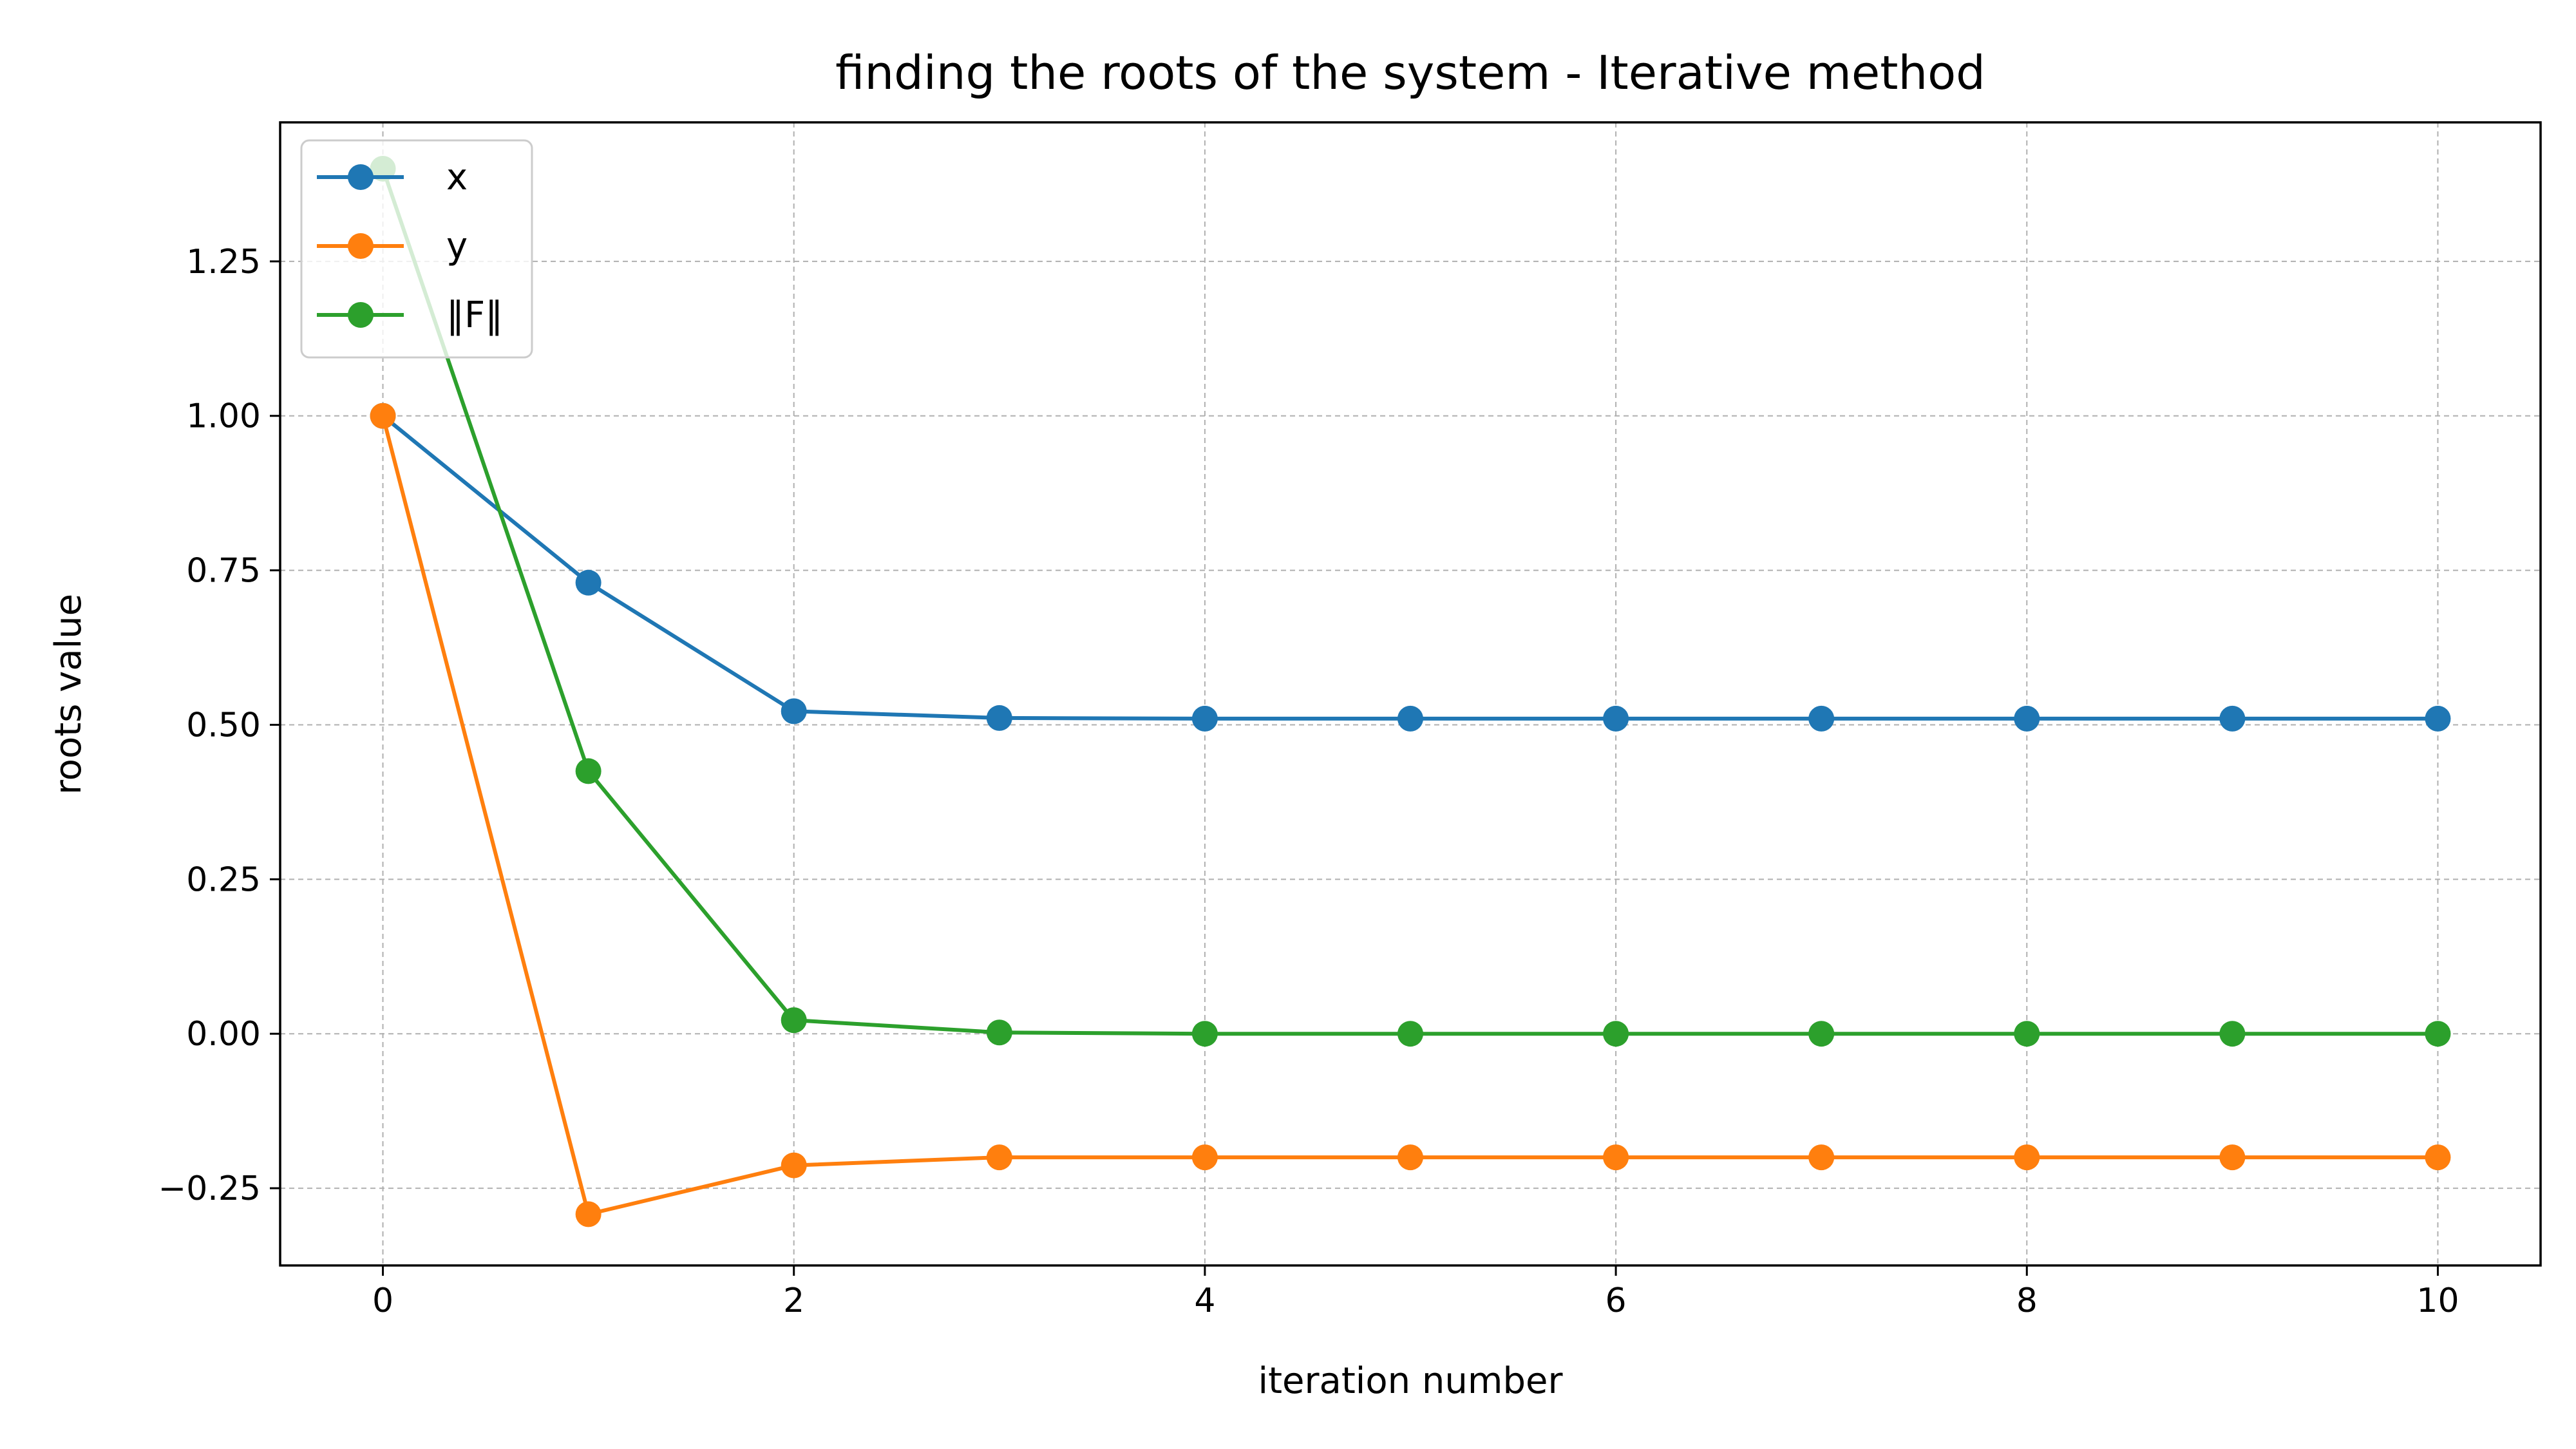  Describe the element at coordinates (209, 1189) in the screenshot. I see `y-tick-label: −0.25` at that location.